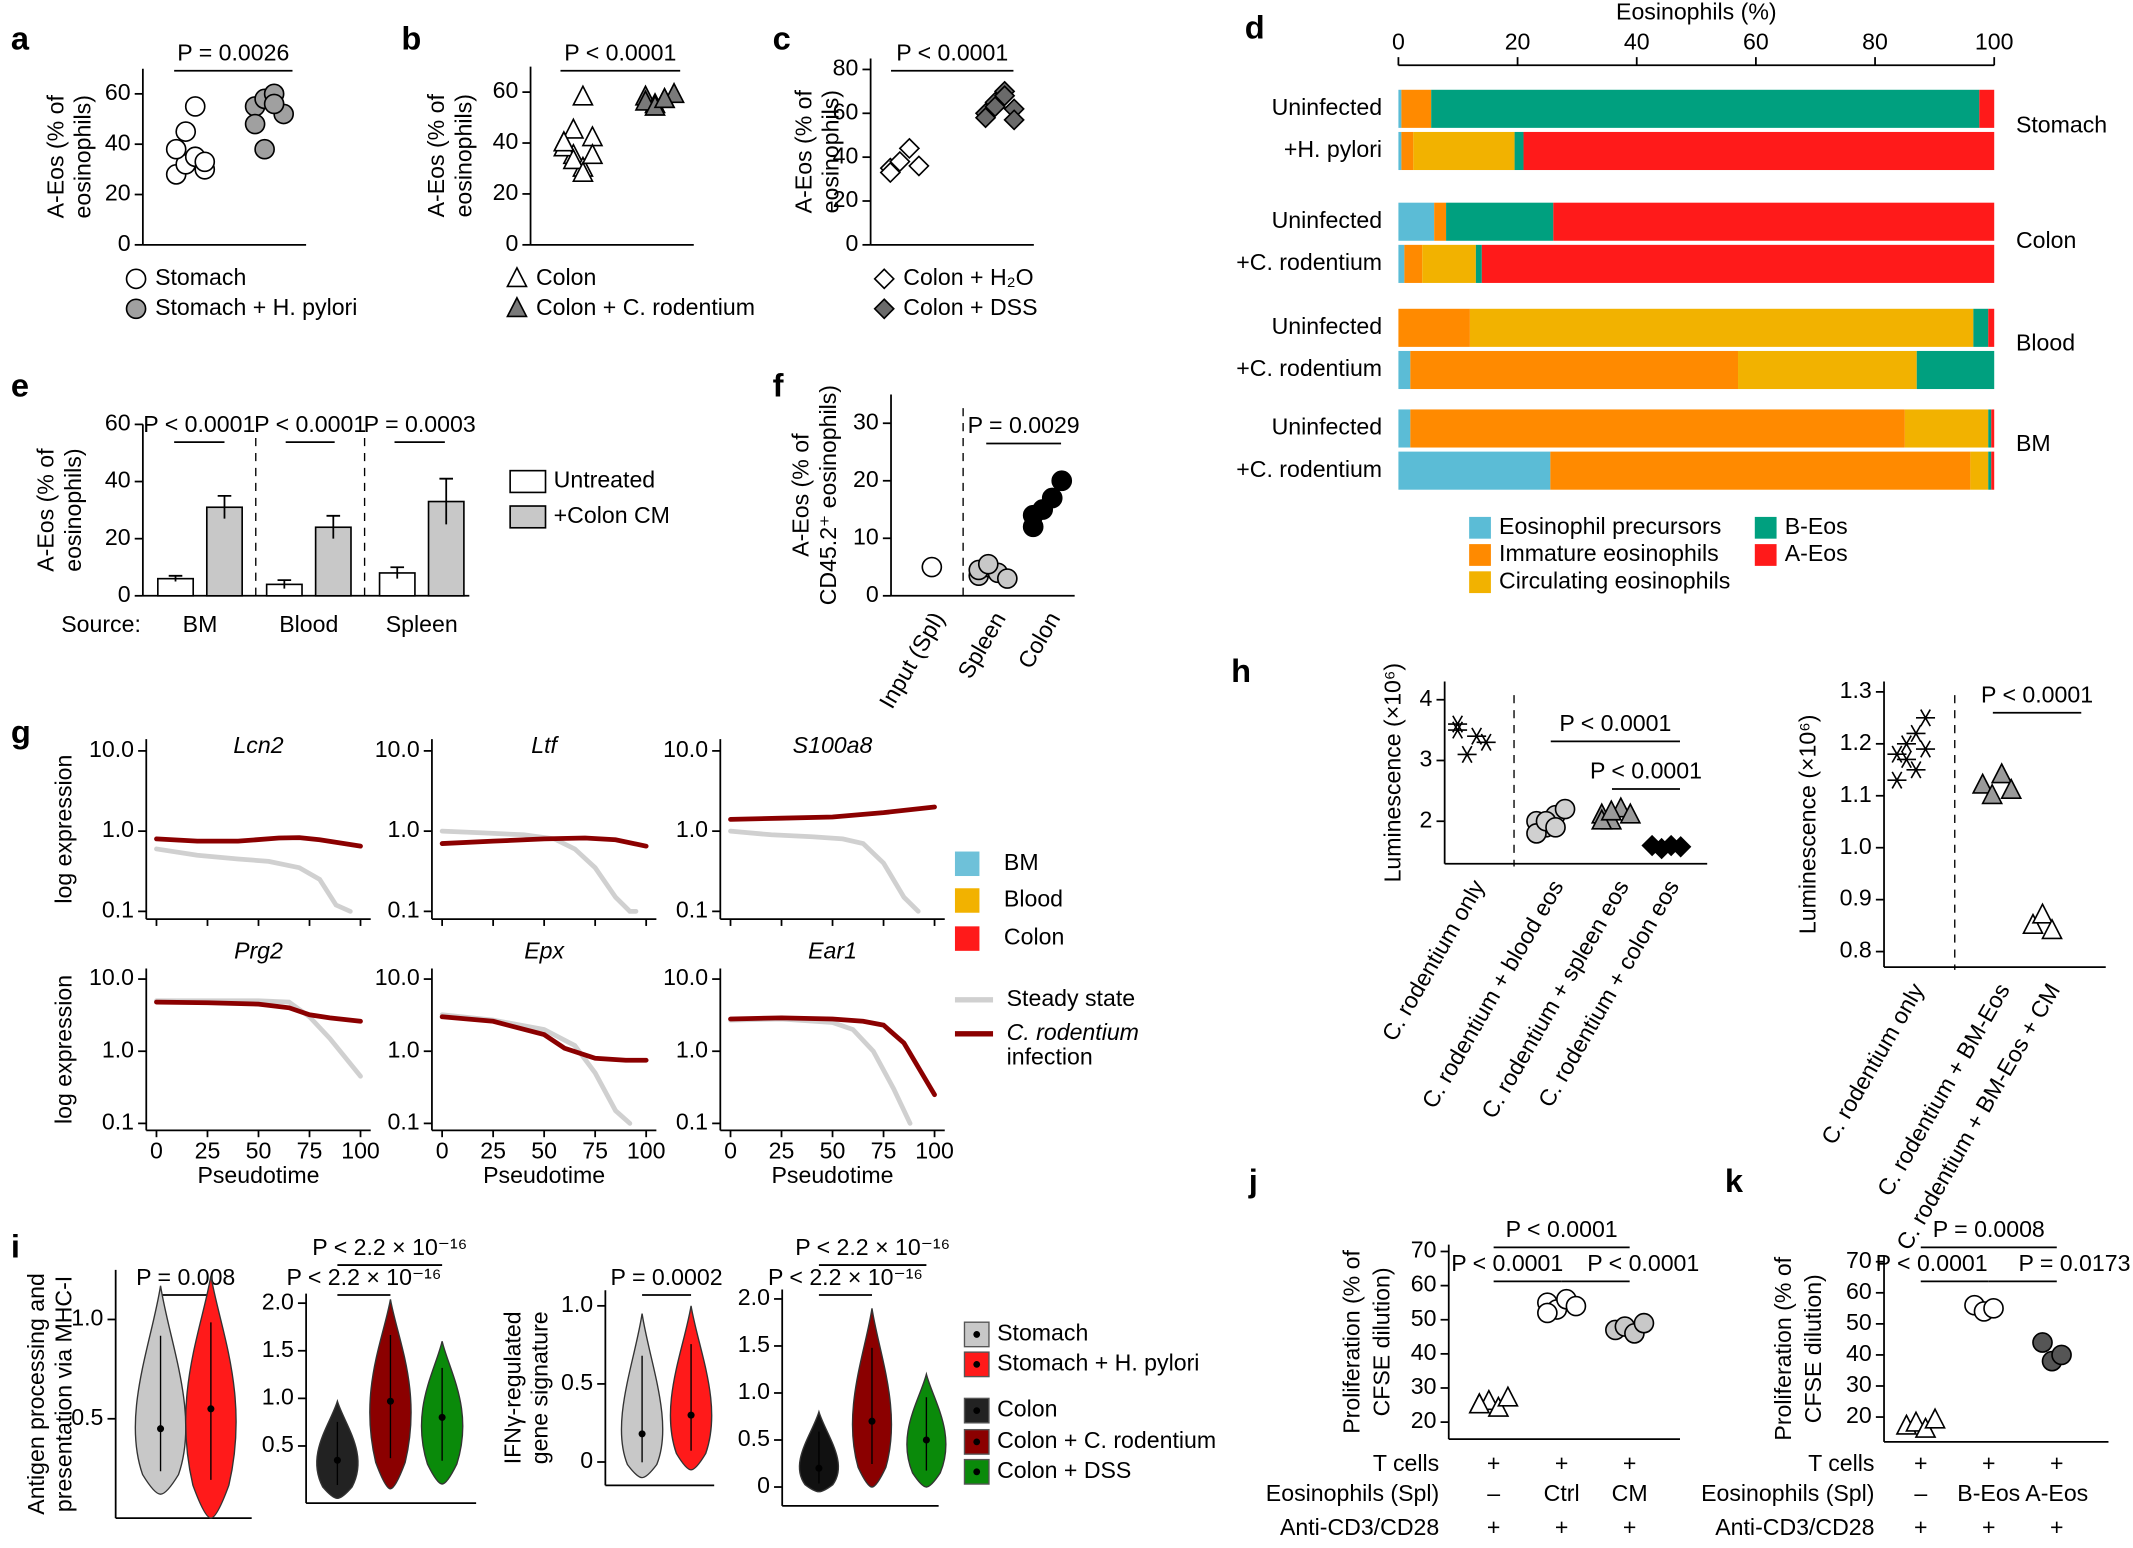 The height and width of the screenshot is (1548, 2133). What do you see at coordinates (446, 548) in the screenshot?
I see `bar` at bounding box center [446, 548].